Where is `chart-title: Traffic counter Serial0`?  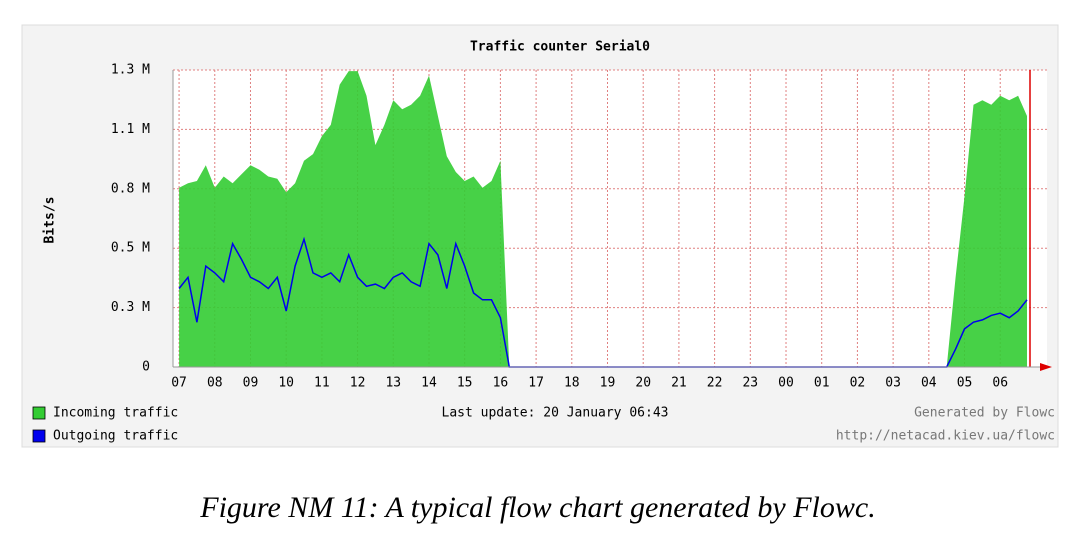
chart-title: Traffic counter Serial0 is located at coordinates (560, 47).